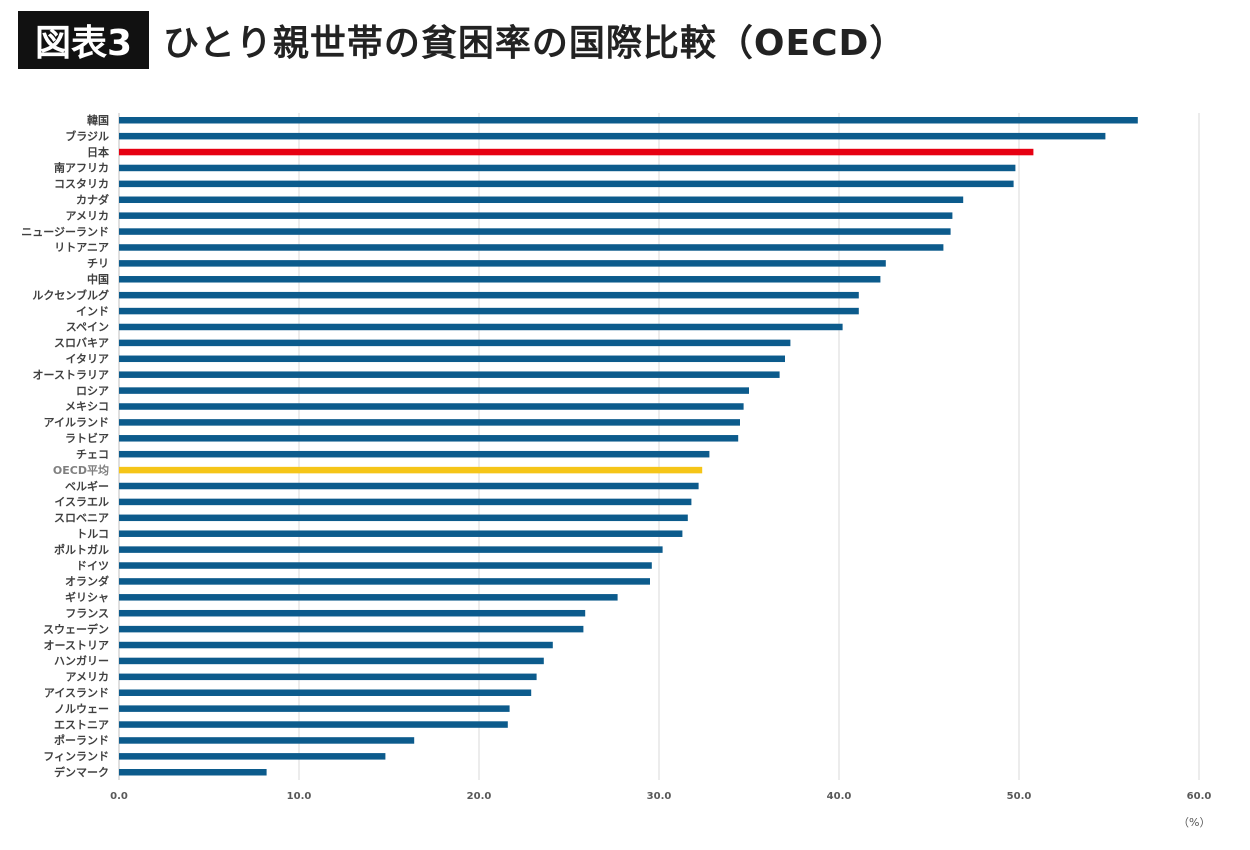 This screenshot has width=1250, height=850. Describe the element at coordinates (81, 518) in the screenshot. I see `category-label: スロベニア` at that location.